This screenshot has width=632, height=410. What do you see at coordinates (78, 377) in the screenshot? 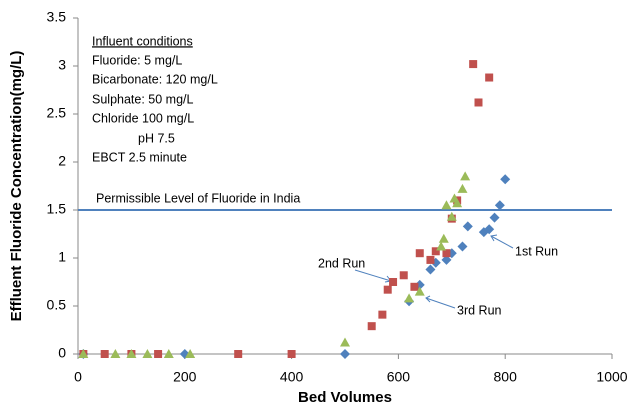
I see `x-tick-label: 0` at bounding box center [78, 377].